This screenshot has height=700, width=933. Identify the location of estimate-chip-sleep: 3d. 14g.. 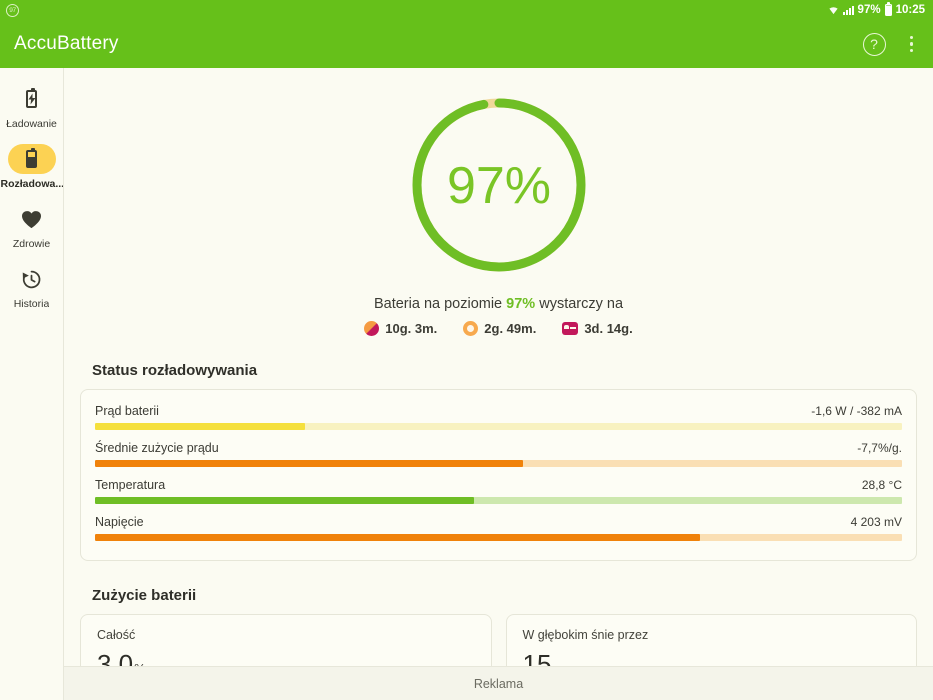
(597, 328).